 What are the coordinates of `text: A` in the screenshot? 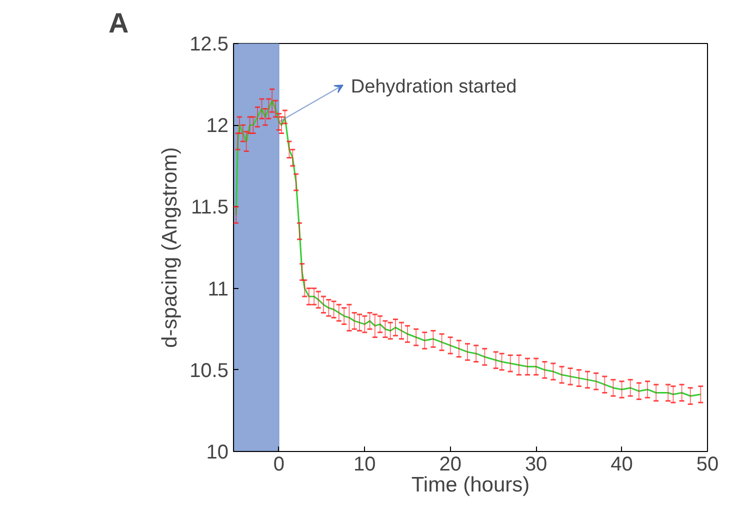 It's located at (118, 23).